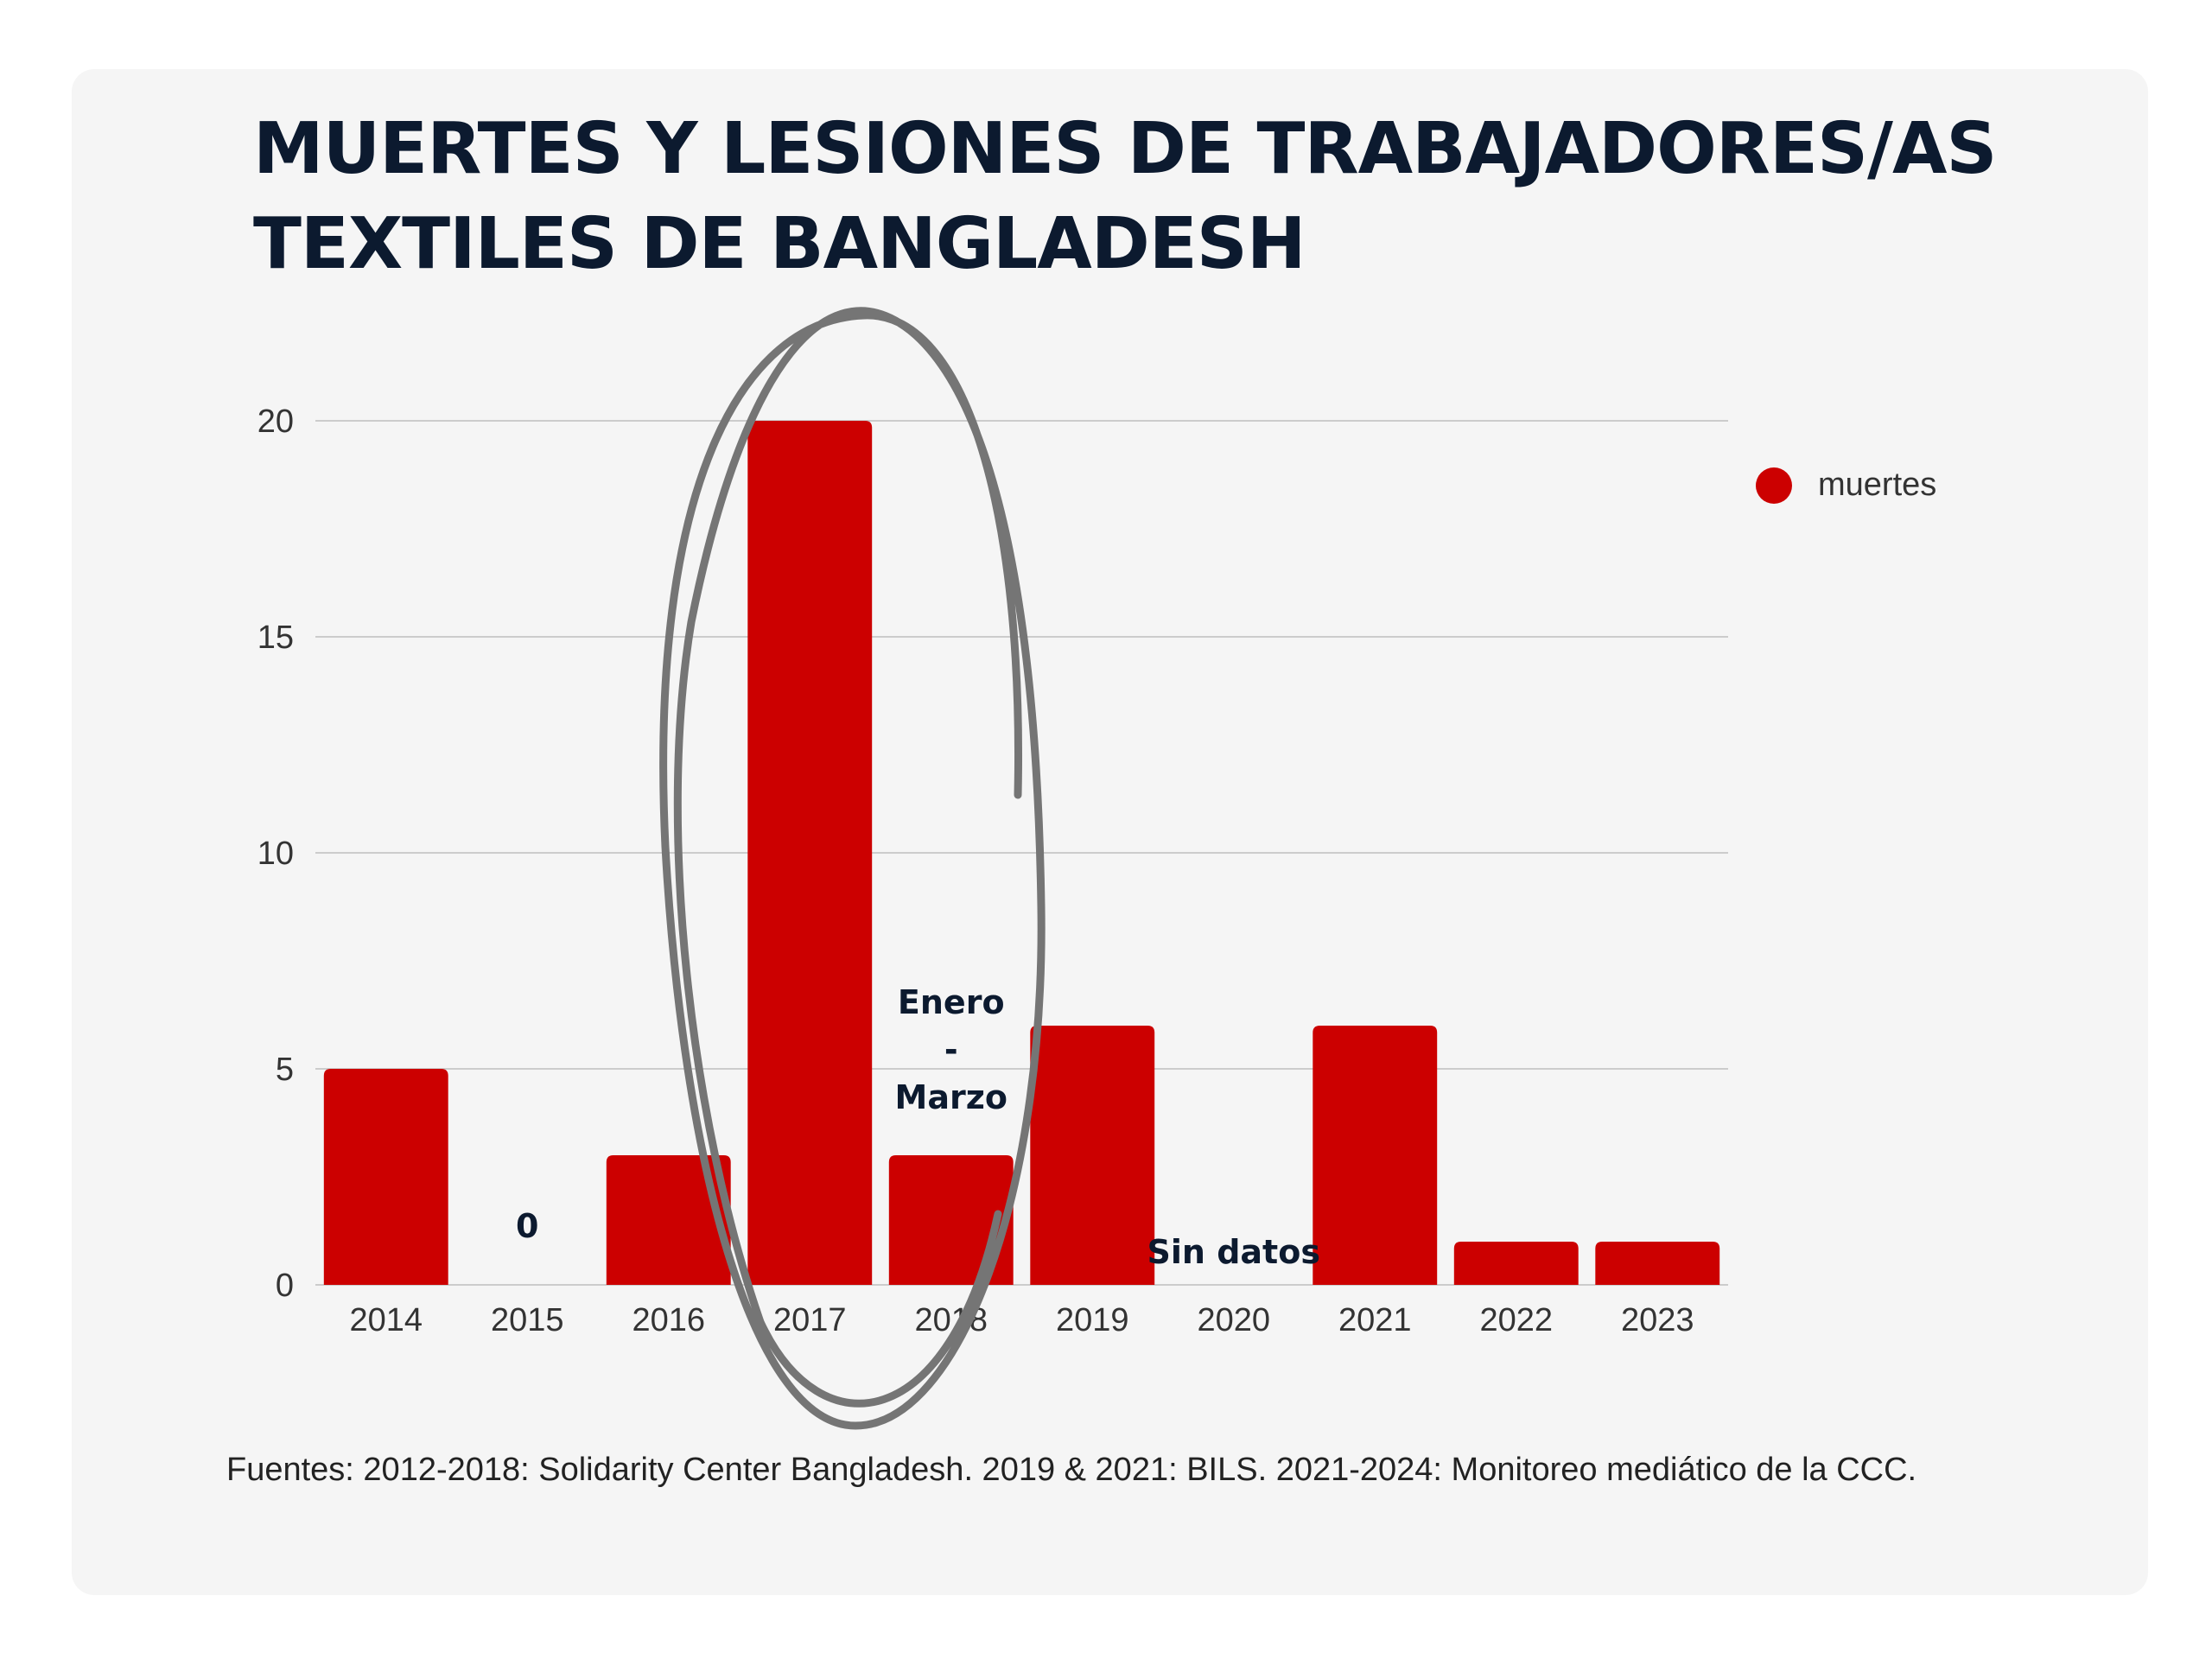  What do you see at coordinates (1516, 1320) in the screenshot?
I see `x-tick-label-2022: 2022` at bounding box center [1516, 1320].